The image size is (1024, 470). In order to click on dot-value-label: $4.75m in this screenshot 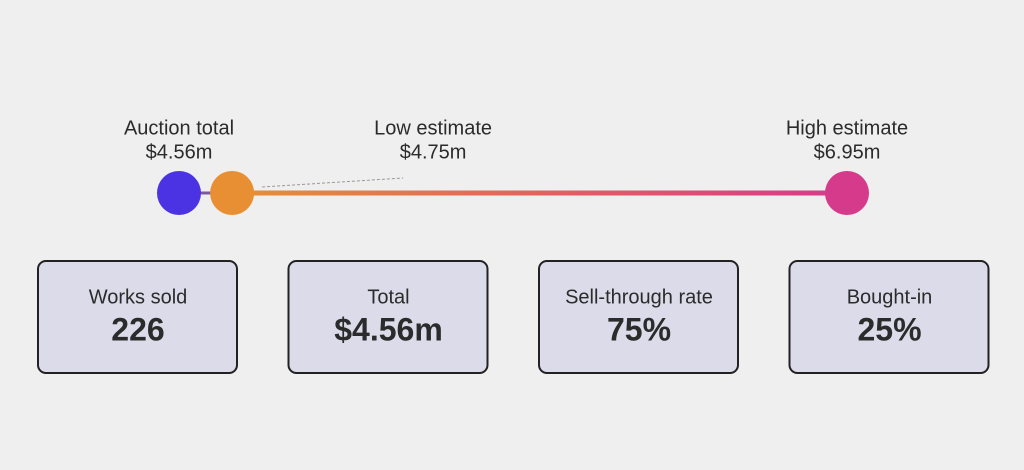, I will do `click(433, 152)`.